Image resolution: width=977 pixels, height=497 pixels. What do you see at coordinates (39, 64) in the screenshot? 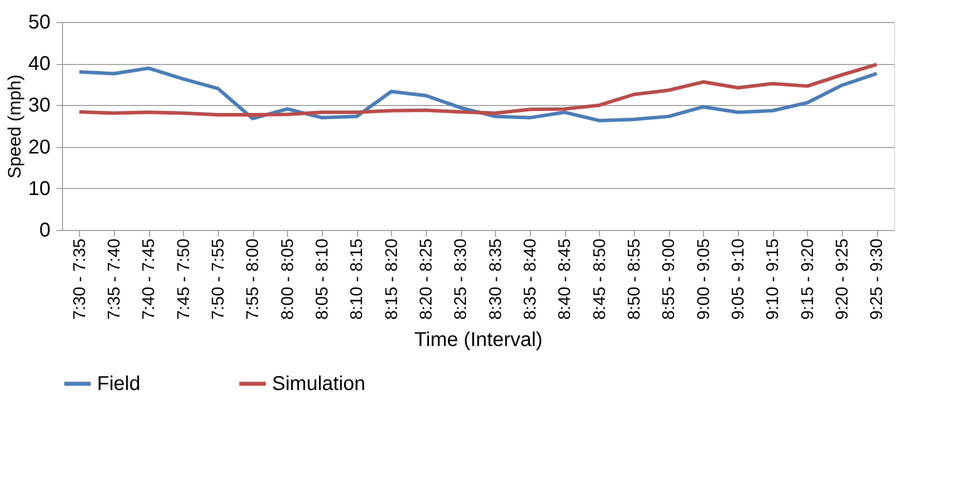
I see `y-tick-label: 40` at bounding box center [39, 64].